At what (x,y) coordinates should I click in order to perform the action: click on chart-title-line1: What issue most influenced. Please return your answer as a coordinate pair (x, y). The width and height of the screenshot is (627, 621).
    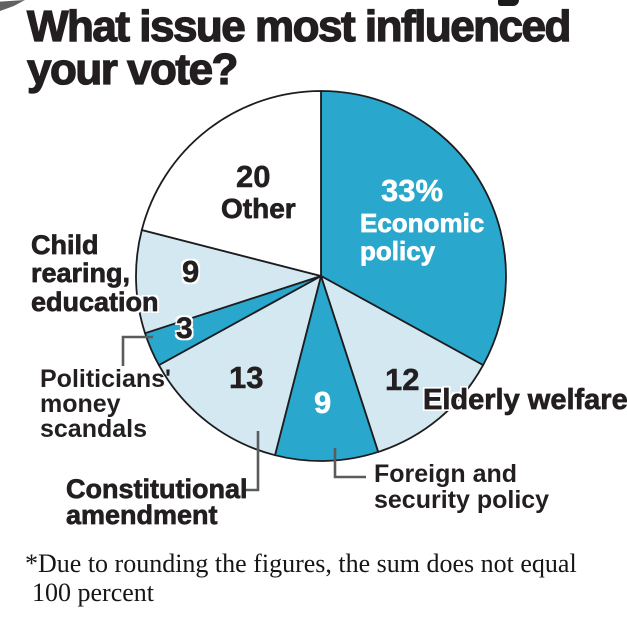
    Looking at the image, I should click on (299, 26).